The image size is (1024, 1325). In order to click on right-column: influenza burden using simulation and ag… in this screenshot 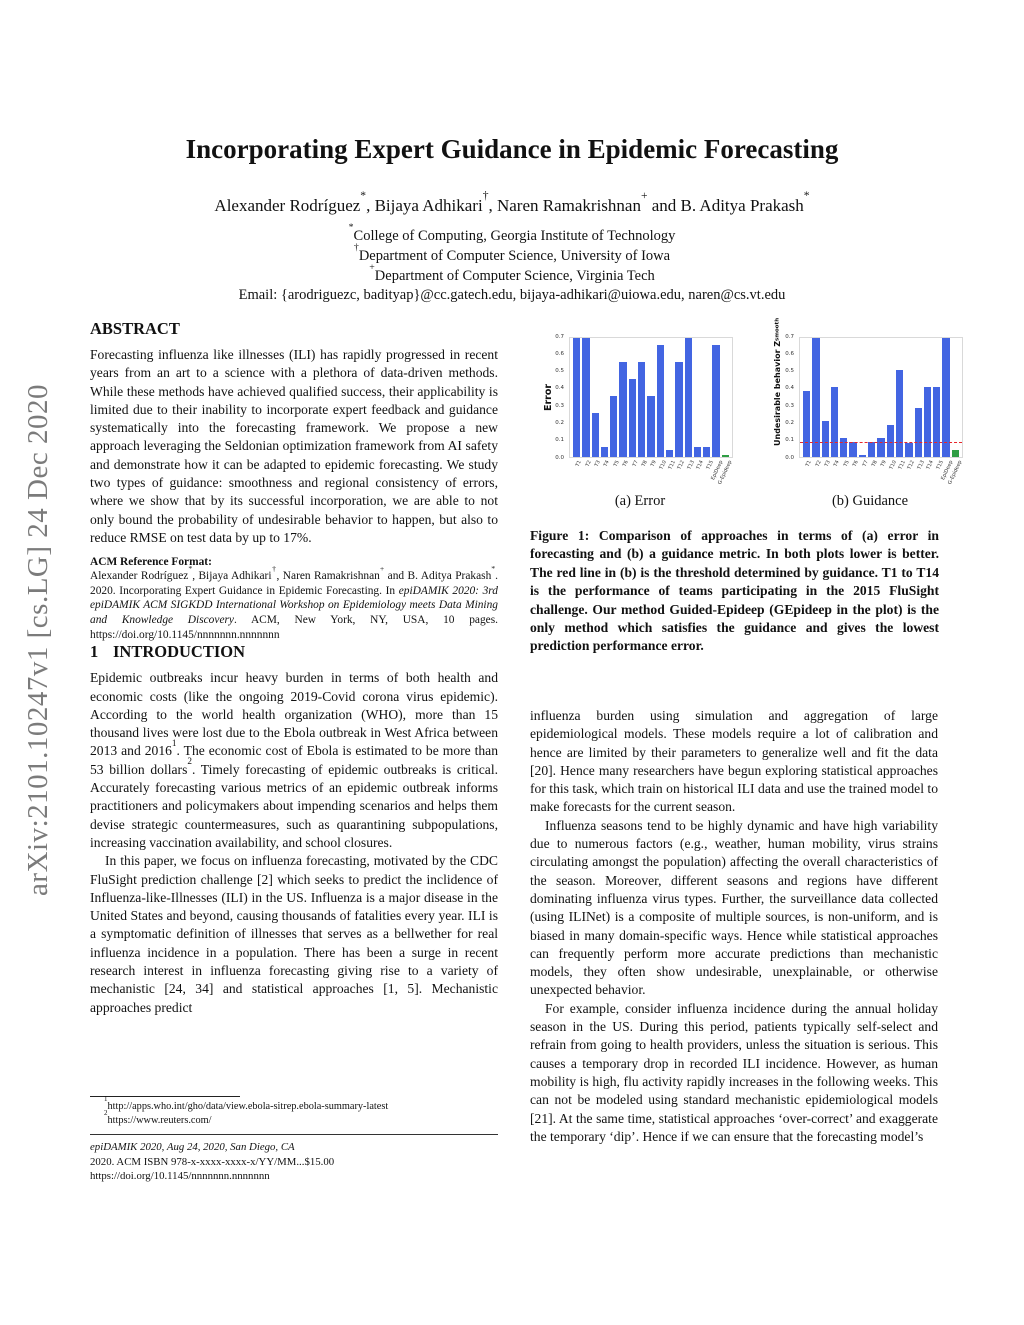, I will do `click(734, 926)`.